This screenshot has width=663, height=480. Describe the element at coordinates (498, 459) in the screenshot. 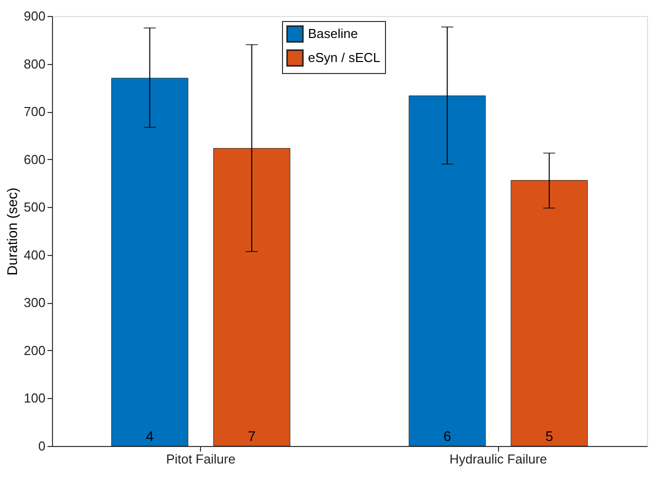

I see `x-tick-label: Hydraulic Failure` at that location.